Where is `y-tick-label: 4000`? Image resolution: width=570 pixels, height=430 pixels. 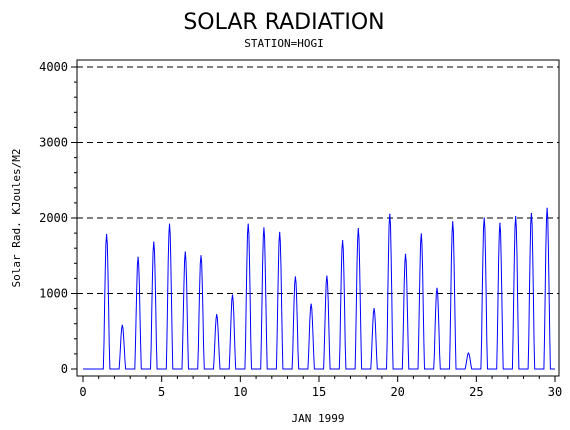
y-tick-label: 4000 is located at coordinates (53, 67).